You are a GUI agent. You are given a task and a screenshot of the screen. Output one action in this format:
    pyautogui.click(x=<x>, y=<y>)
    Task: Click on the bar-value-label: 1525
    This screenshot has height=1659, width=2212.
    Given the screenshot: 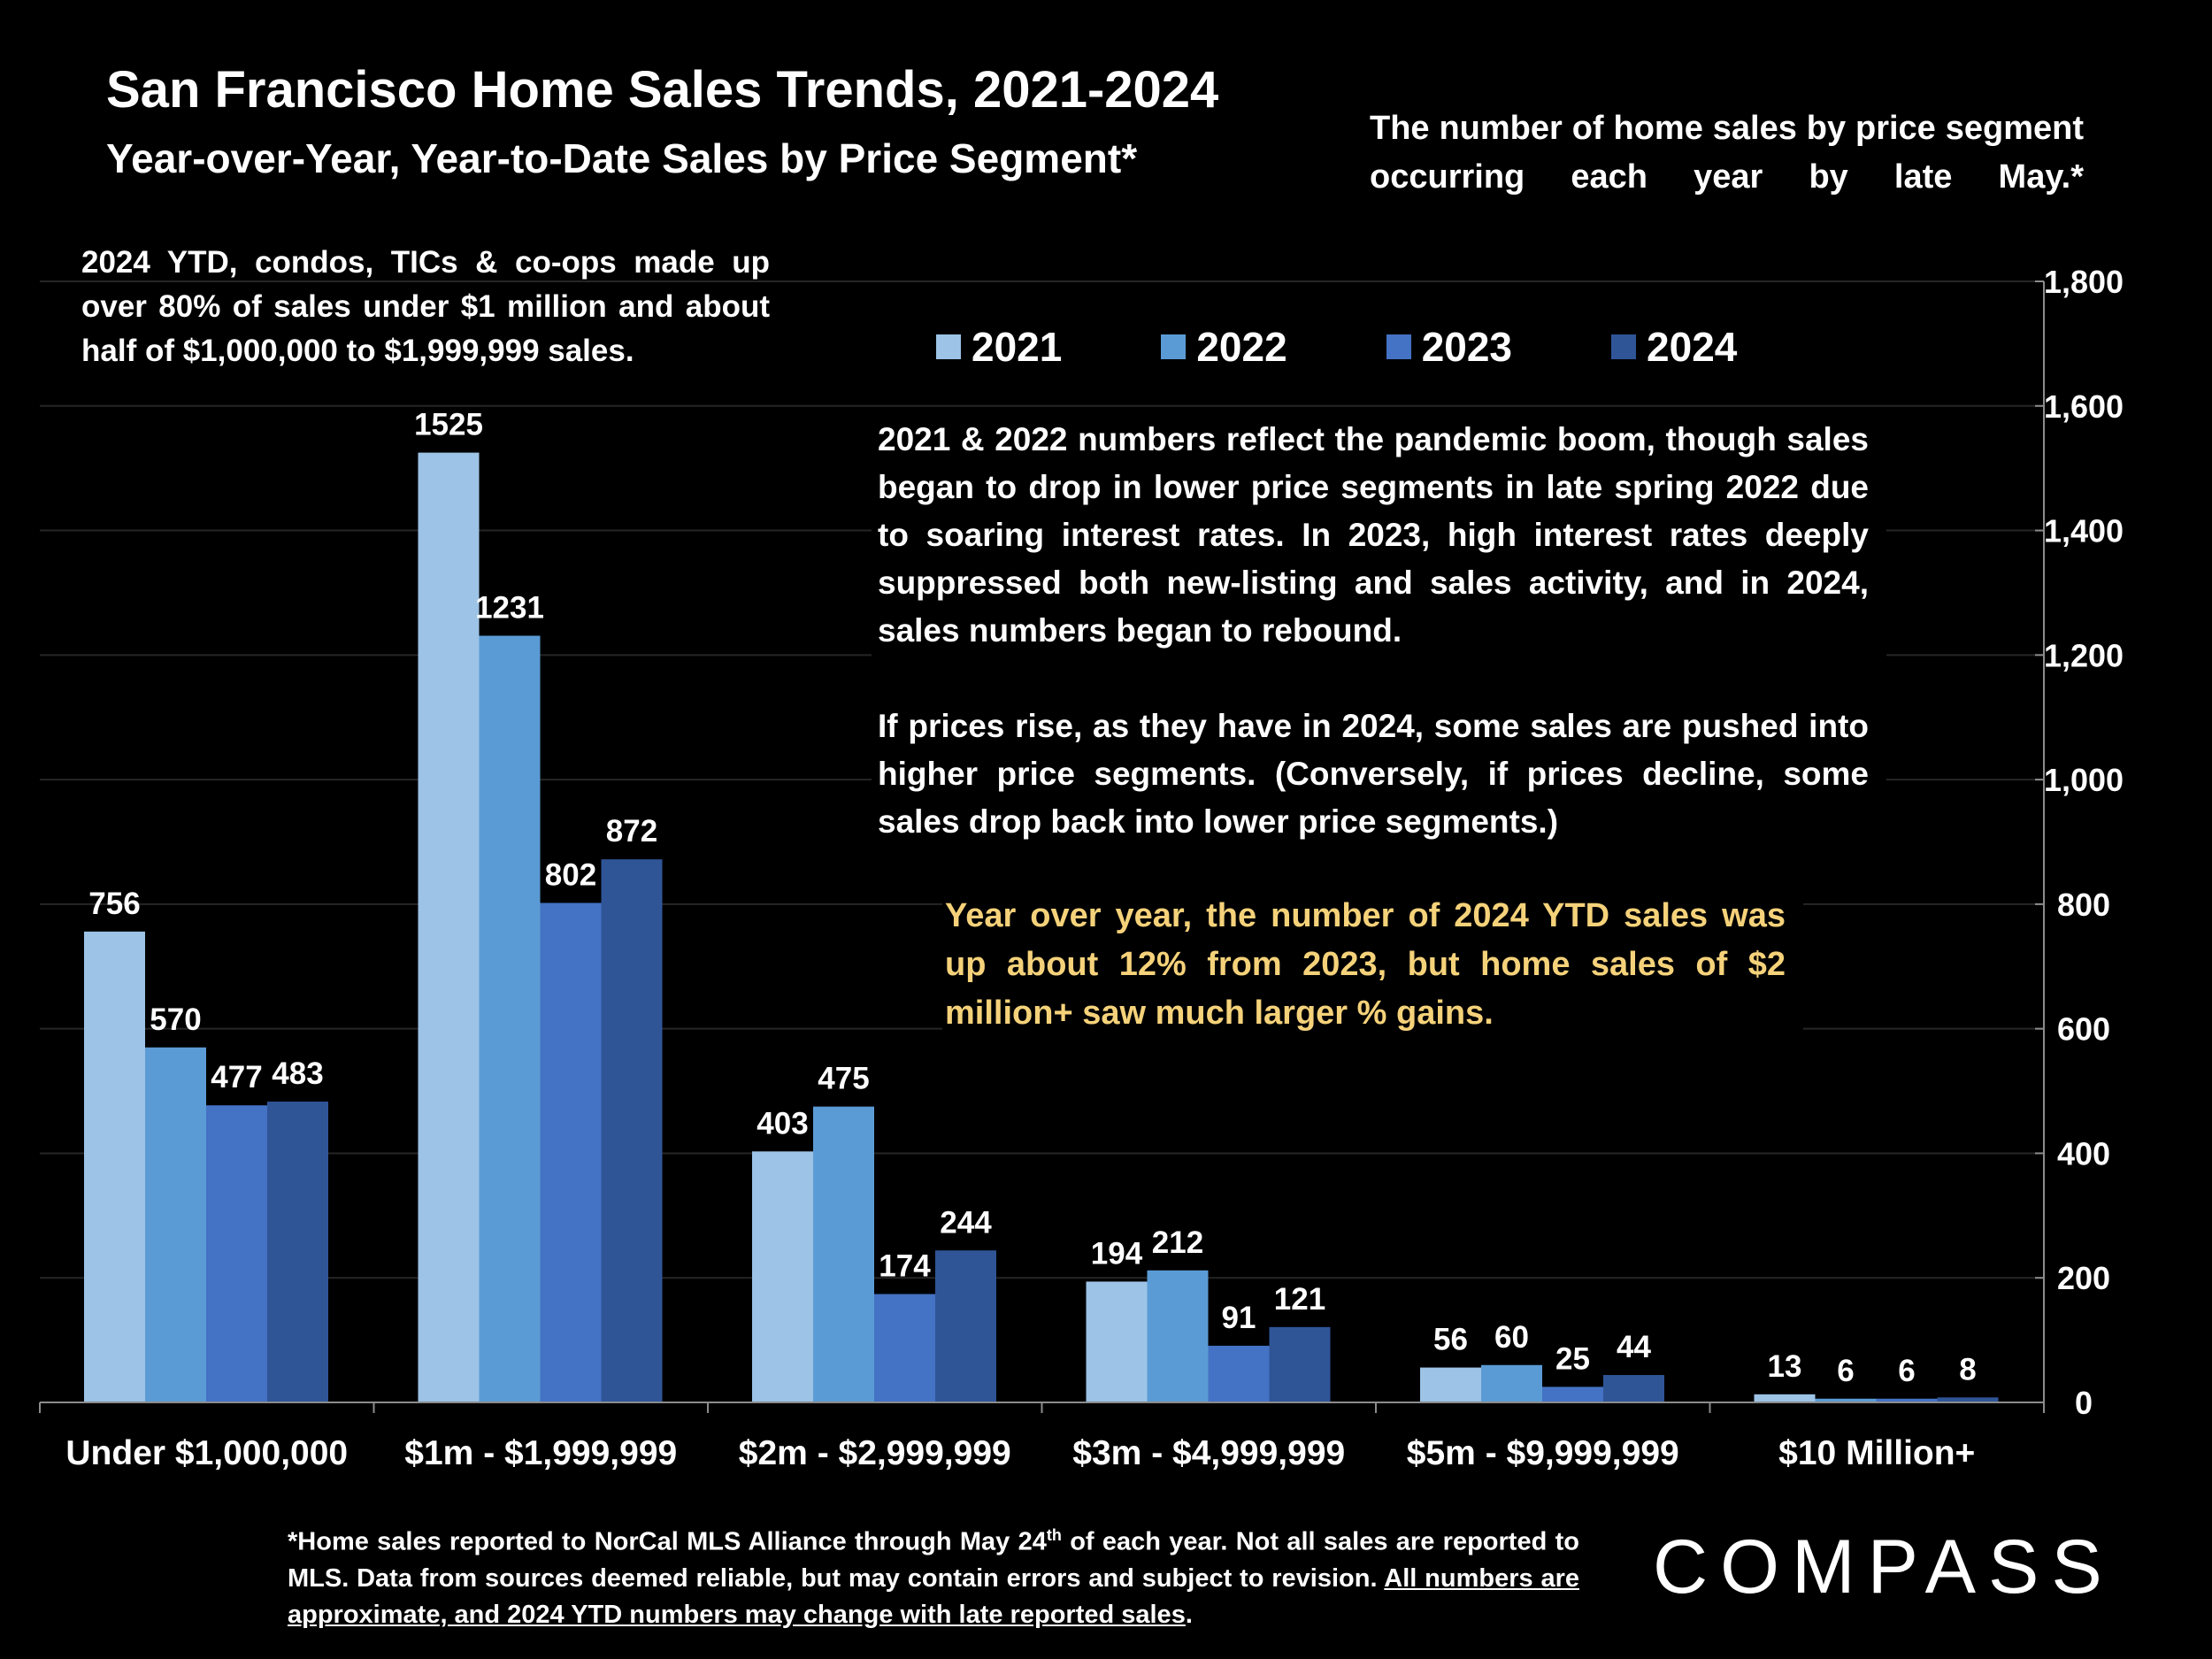 What is the action you would take?
    pyautogui.click(x=449, y=425)
    